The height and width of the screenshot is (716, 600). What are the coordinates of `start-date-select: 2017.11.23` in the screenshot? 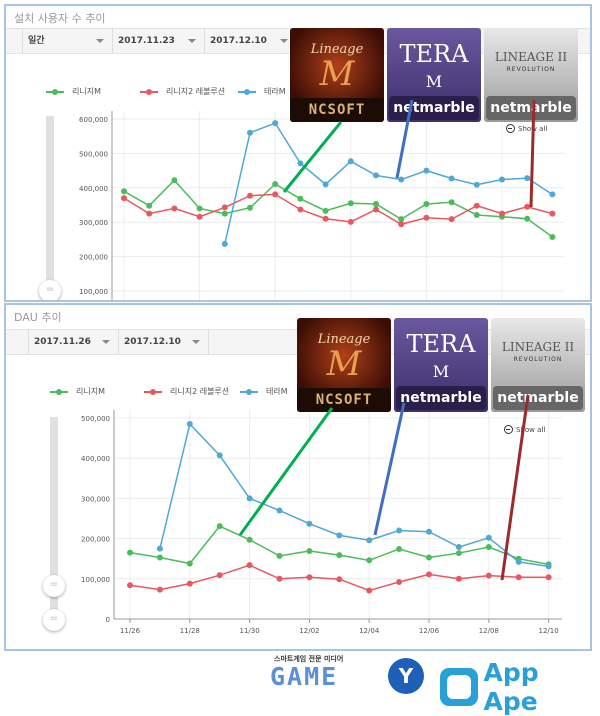 It's located at (158, 41).